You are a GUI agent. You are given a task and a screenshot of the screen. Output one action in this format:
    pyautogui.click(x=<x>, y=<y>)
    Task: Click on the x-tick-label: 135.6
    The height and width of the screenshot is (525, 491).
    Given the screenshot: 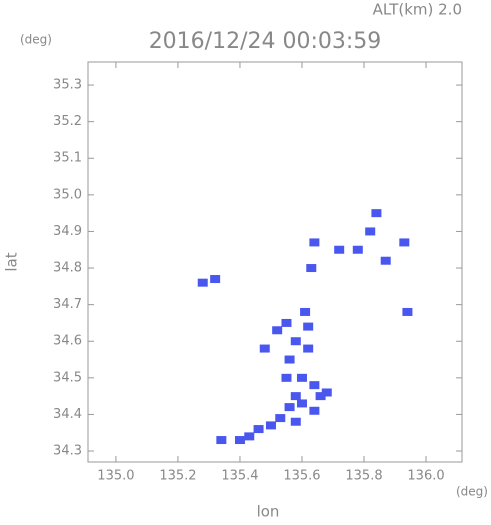 What is the action you would take?
    pyautogui.click(x=301, y=476)
    